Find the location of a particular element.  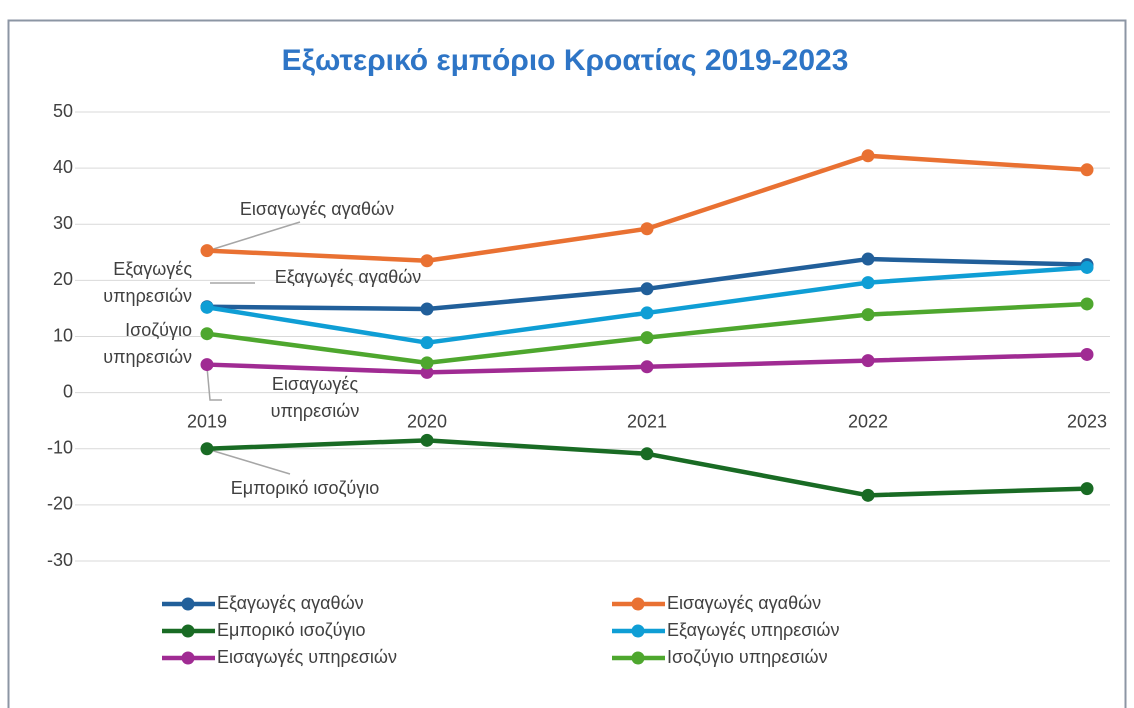

legend-label: Εισαγωγές αγαθών is located at coordinates (744, 603).